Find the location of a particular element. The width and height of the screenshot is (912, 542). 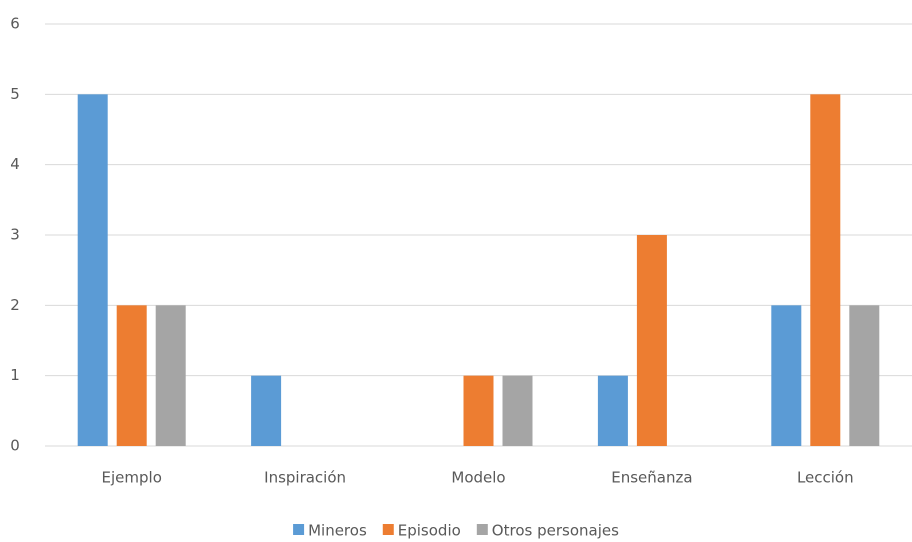

legend-label: Otros personajes is located at coordinates (555, 531).